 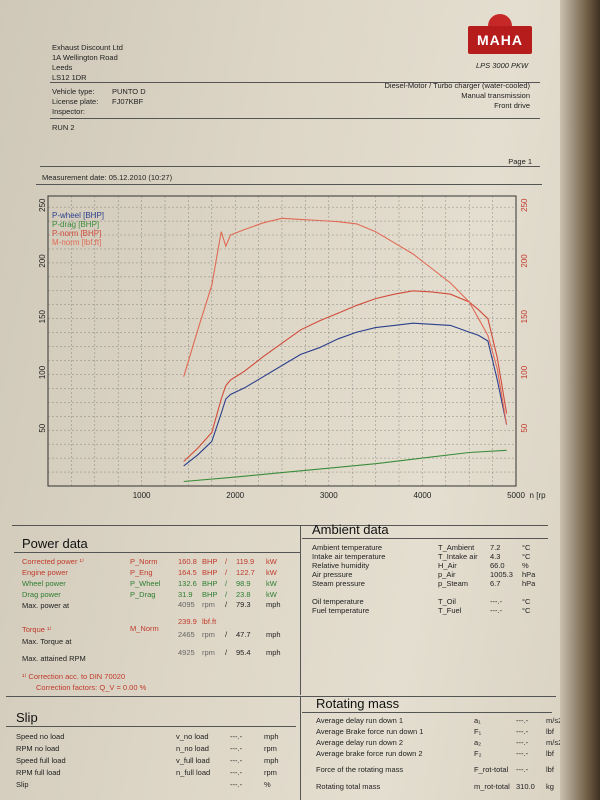 What do you see at coordinates (360, 742) in the screenshot?
I see `rotating-row-label: Average delay run down 2` at bounding box center [360, 742].